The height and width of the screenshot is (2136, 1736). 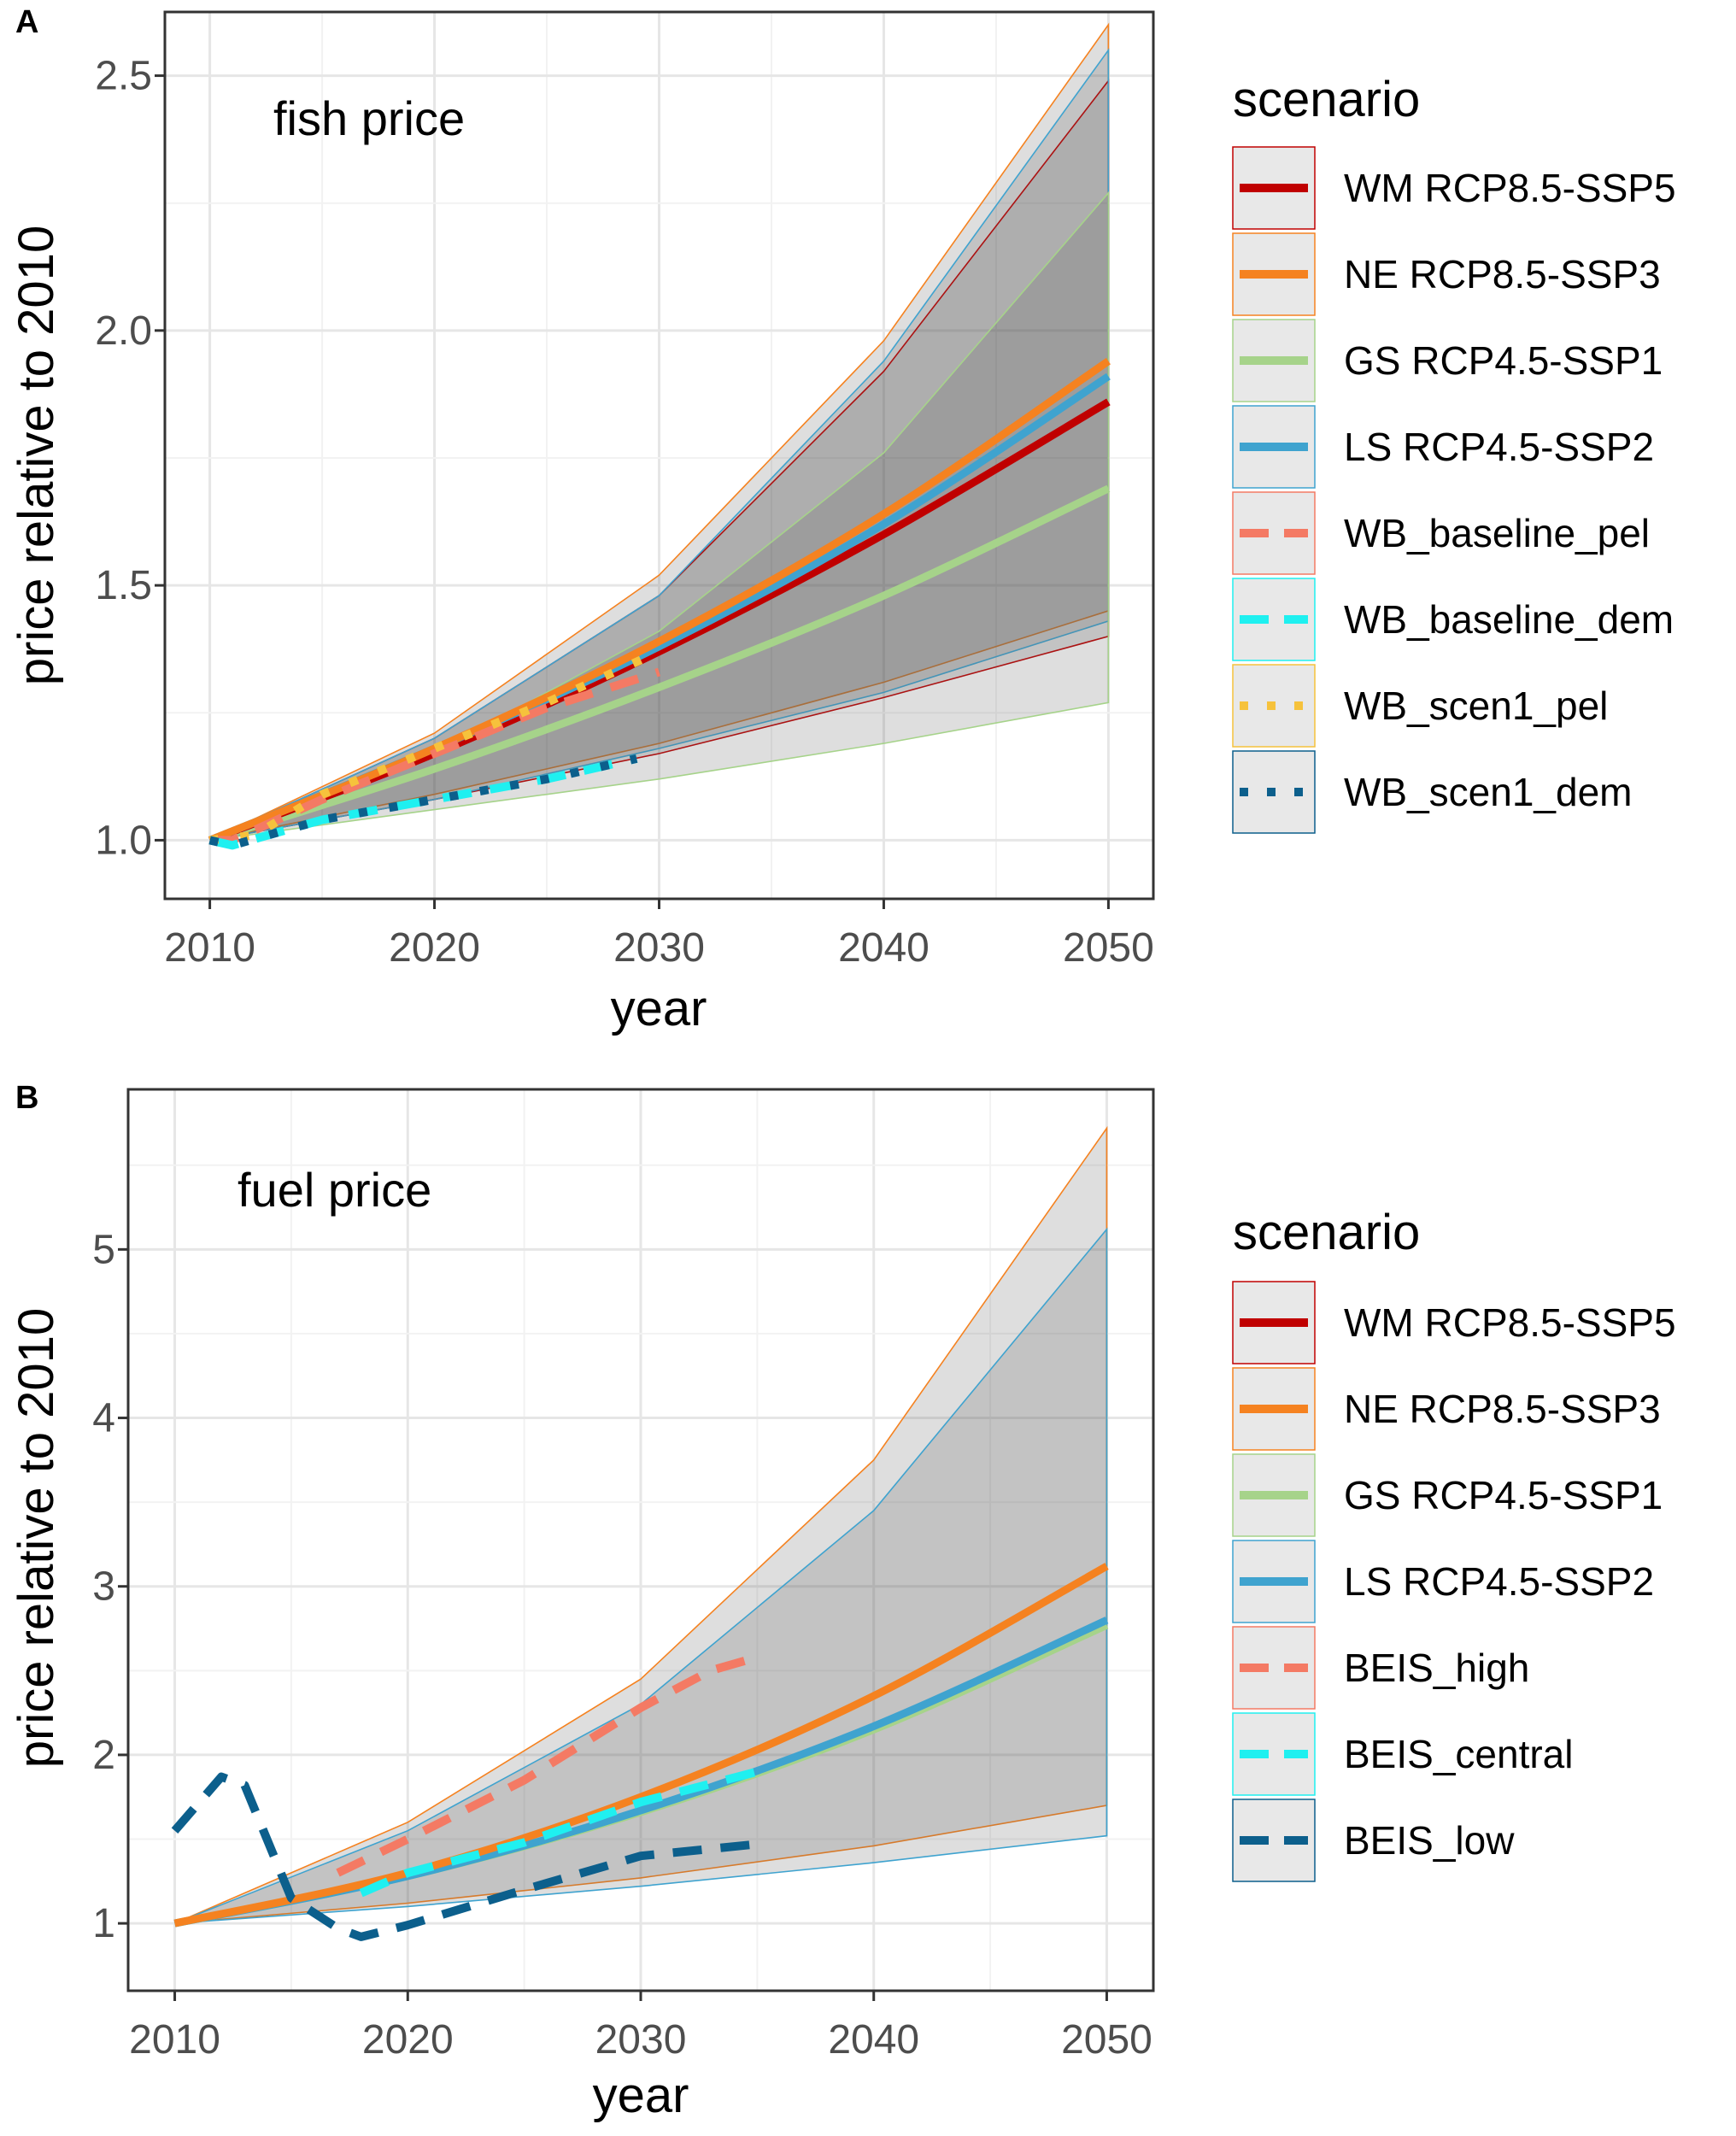 I want to click on panel-b-annotation: fuel price, so click(x=334, y=1190).